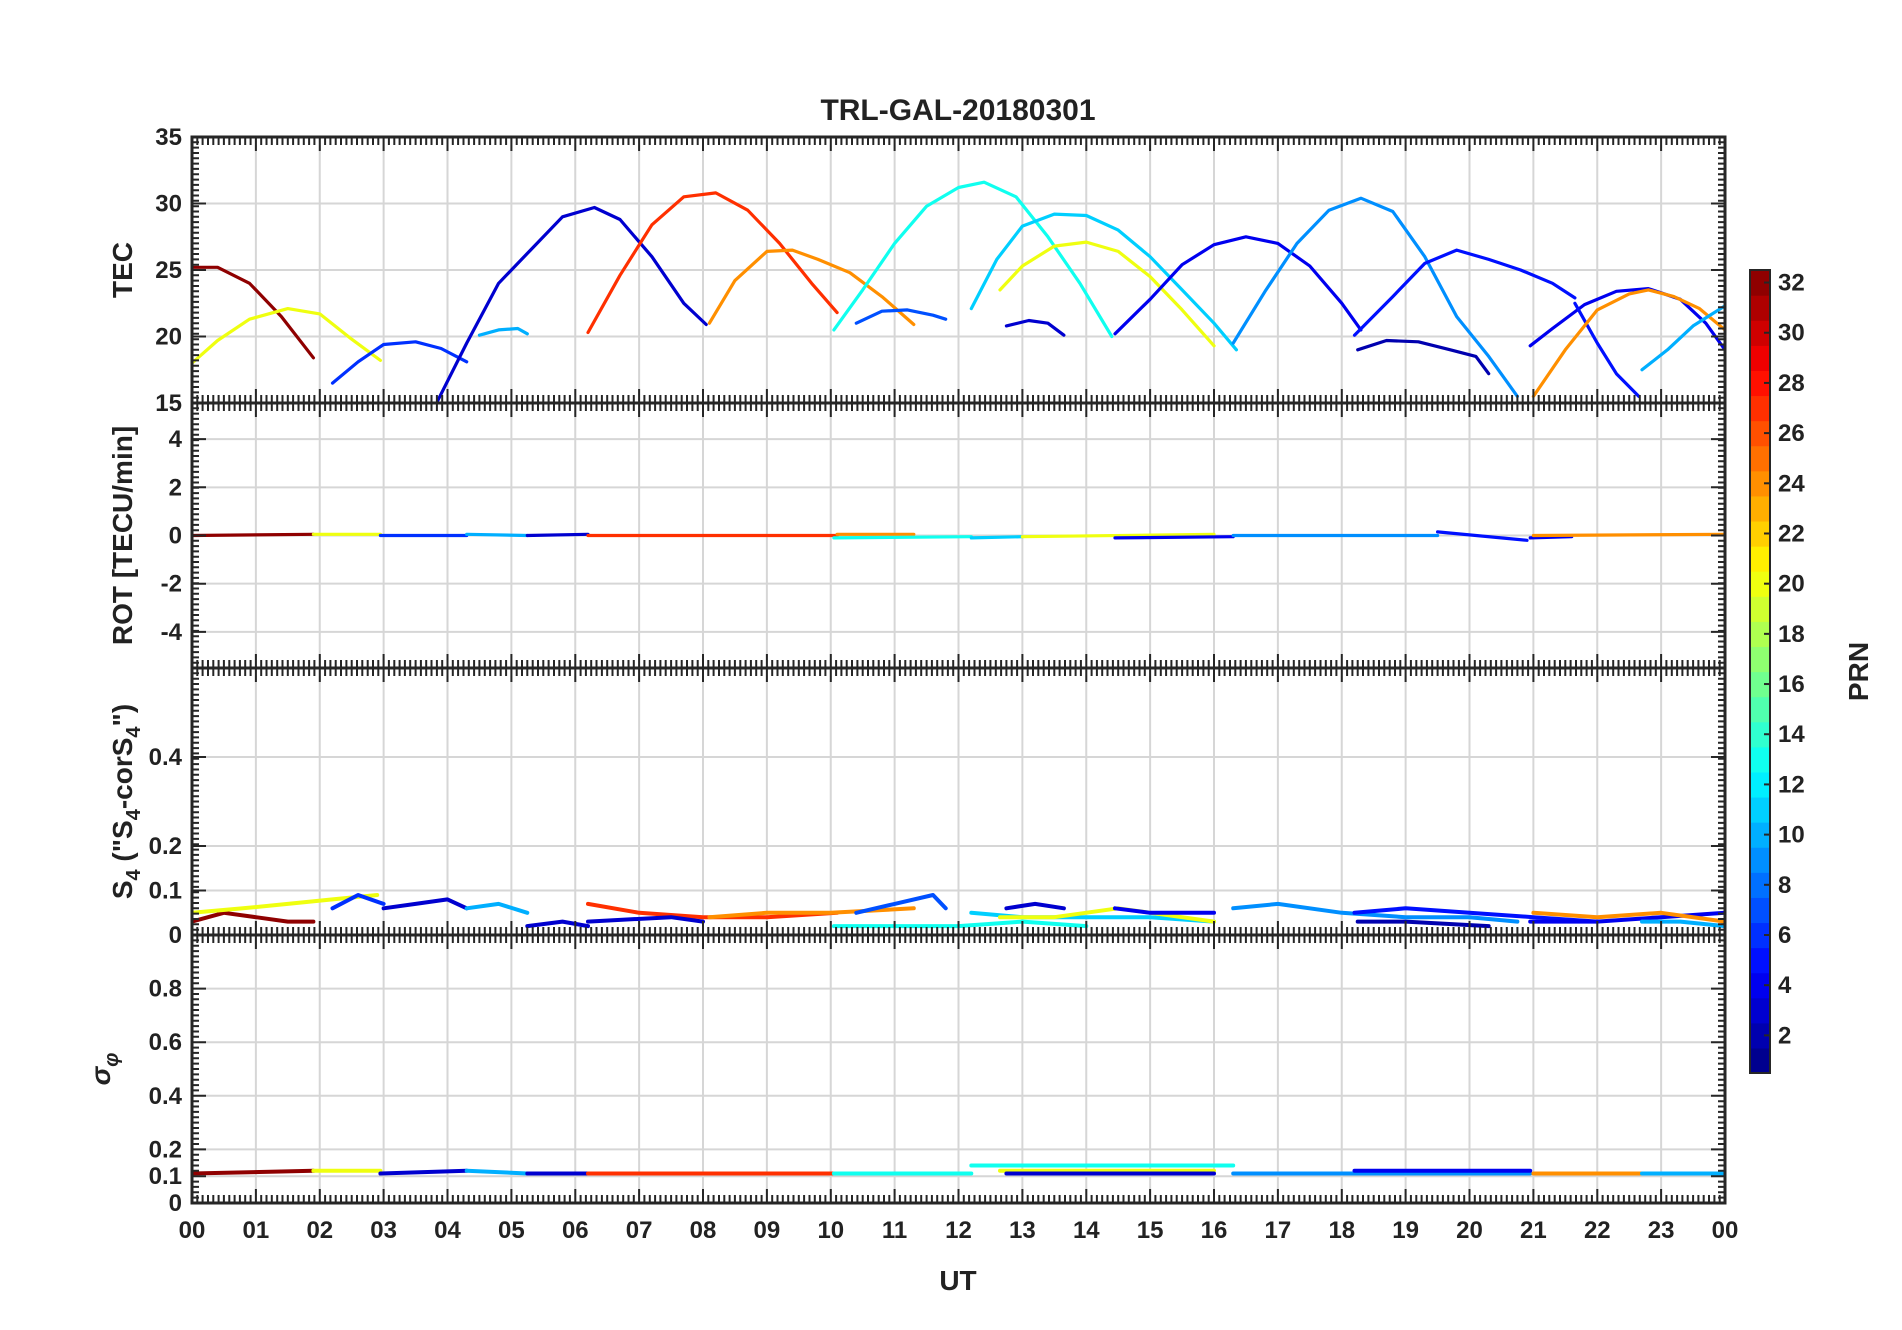  What do you see at coordinates (1086, 1230) in the screenshot?
I see `x-tick-label: 14` at bounding box center [1086, 1230].